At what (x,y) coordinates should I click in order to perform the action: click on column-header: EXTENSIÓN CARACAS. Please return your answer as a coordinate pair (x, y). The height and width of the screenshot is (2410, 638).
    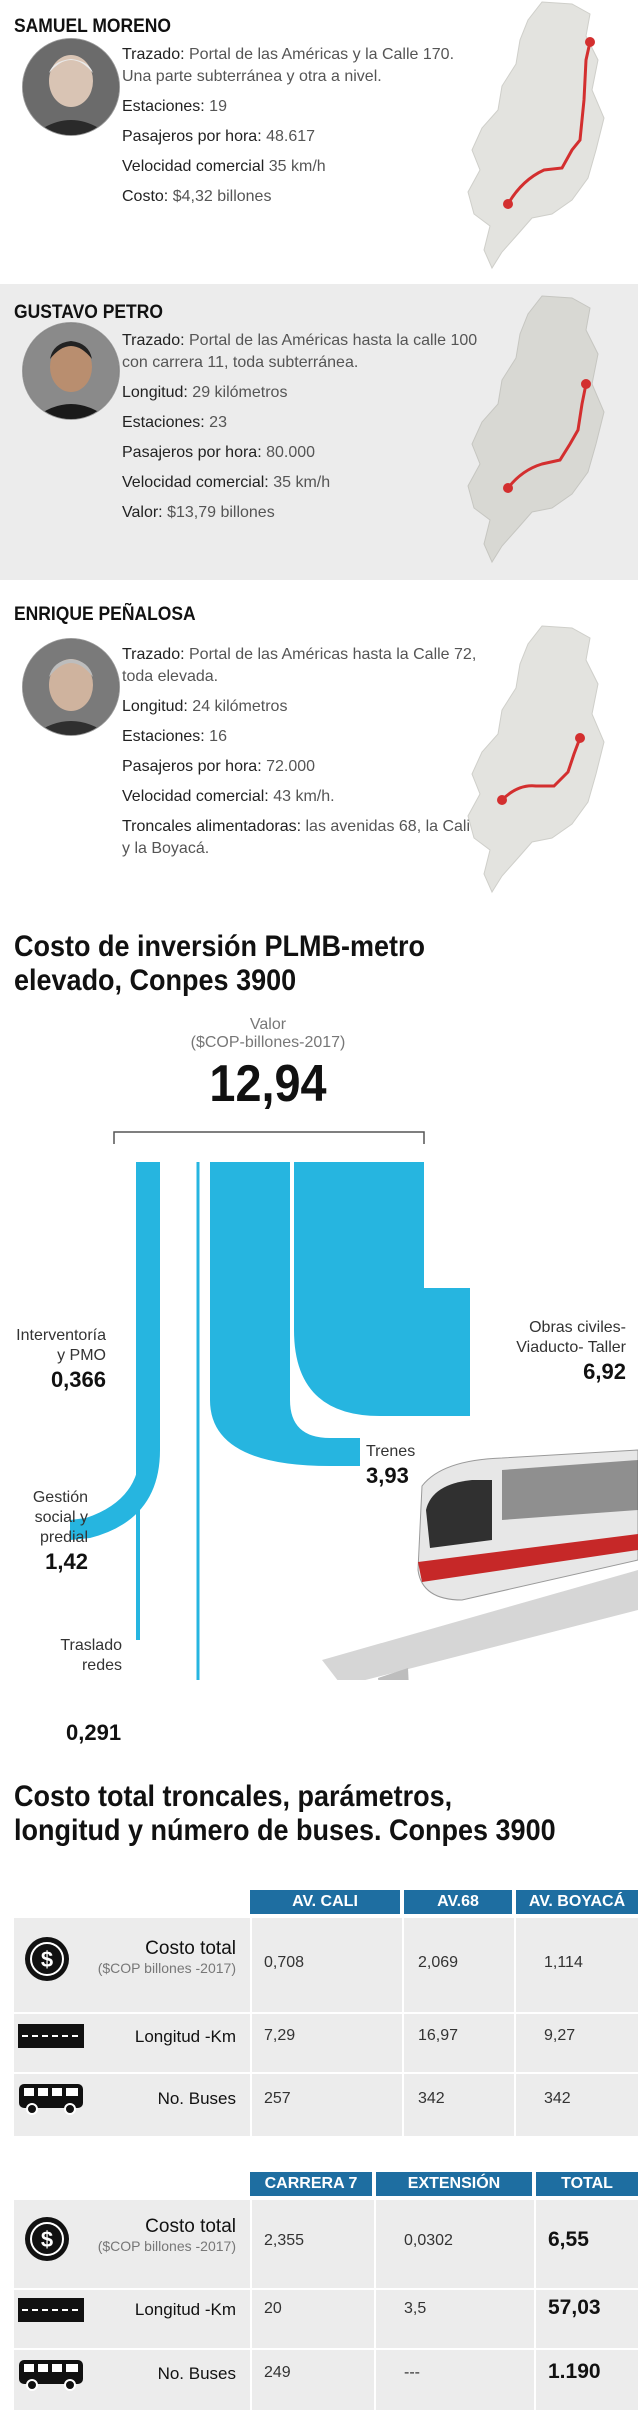
    Looking at the image, I should click on (454, 2194).